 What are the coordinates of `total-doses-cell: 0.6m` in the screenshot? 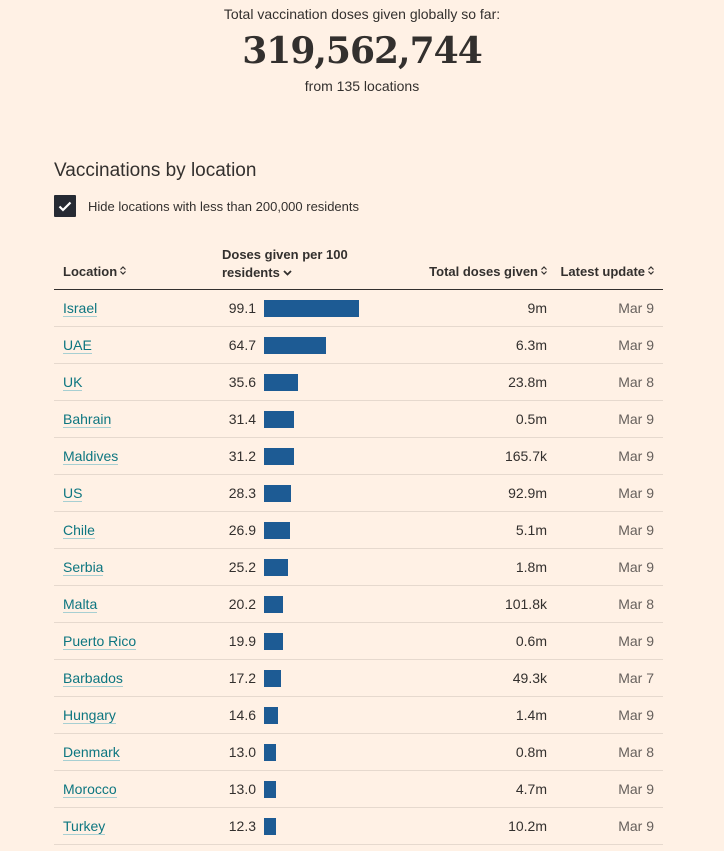 It's located at (462, 641).